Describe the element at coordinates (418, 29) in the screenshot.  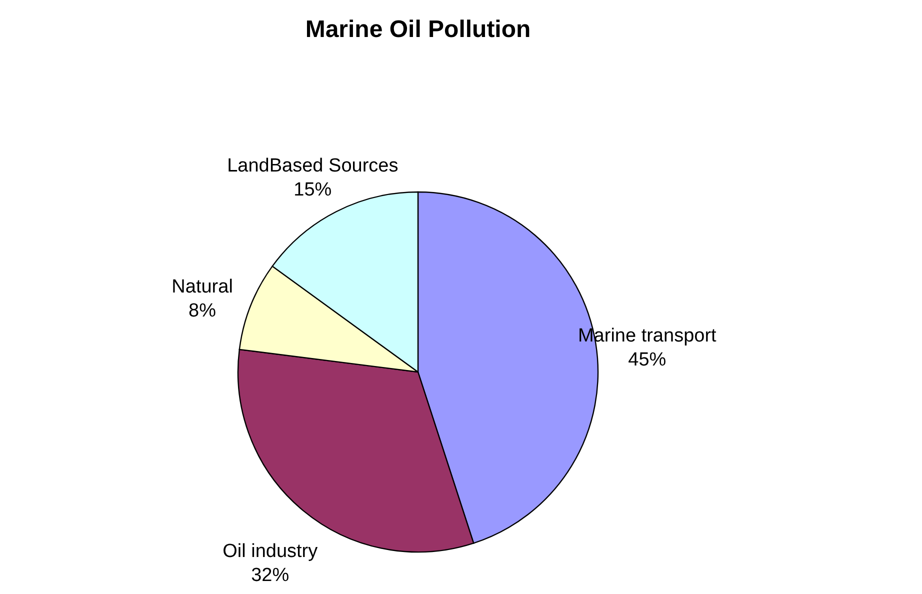
I see `chart-title: Marine Oil Pollution` at that location.